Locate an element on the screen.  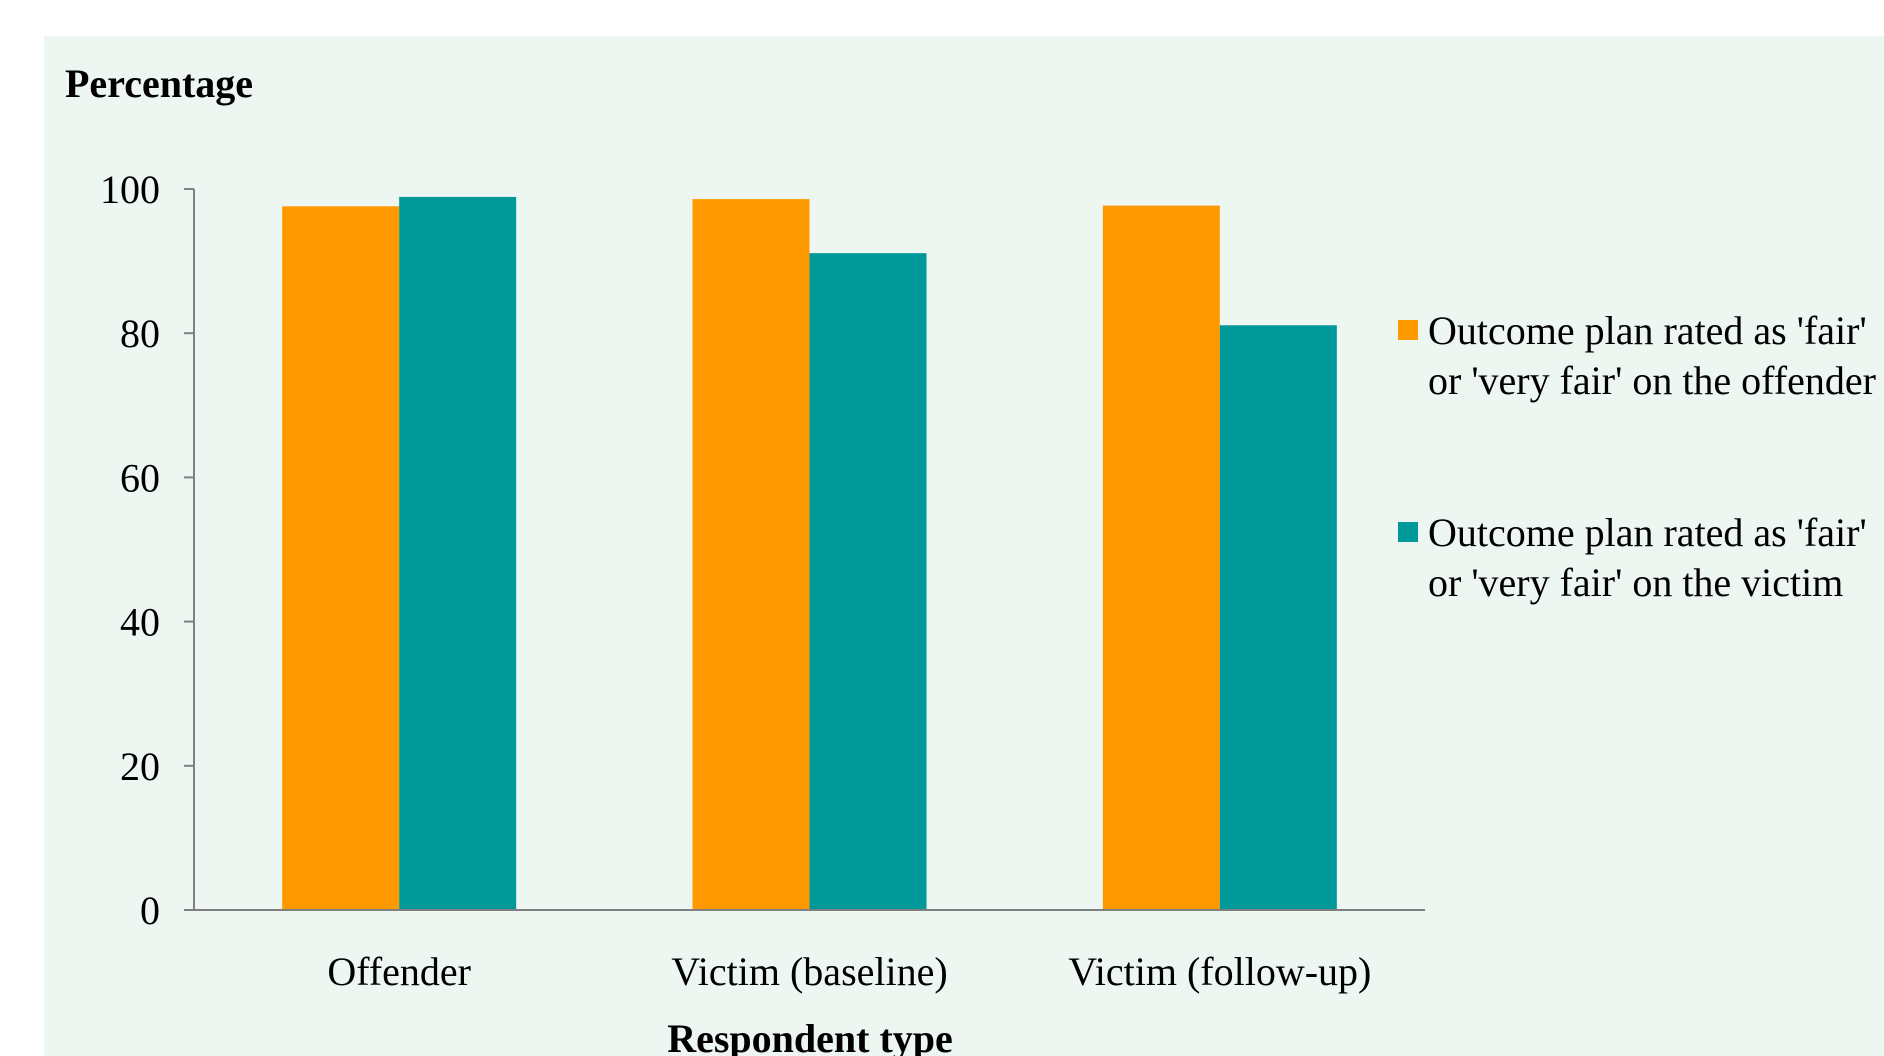
x-tick-label: Victim (follow-up) is located at coordinates (1219, 971).